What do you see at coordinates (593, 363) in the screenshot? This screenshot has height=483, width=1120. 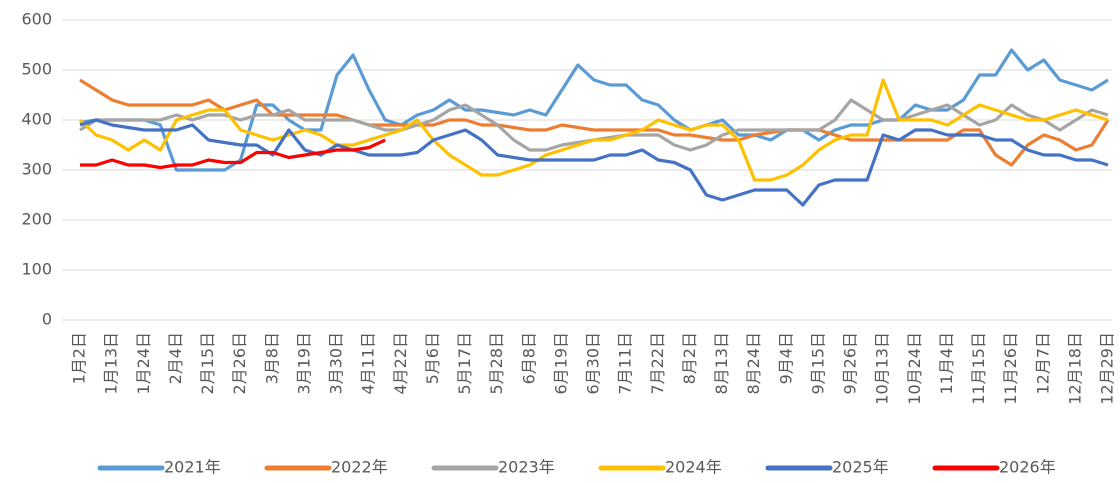 I see `x-tick-label: 6月30日` at bounding box center [593, 363].